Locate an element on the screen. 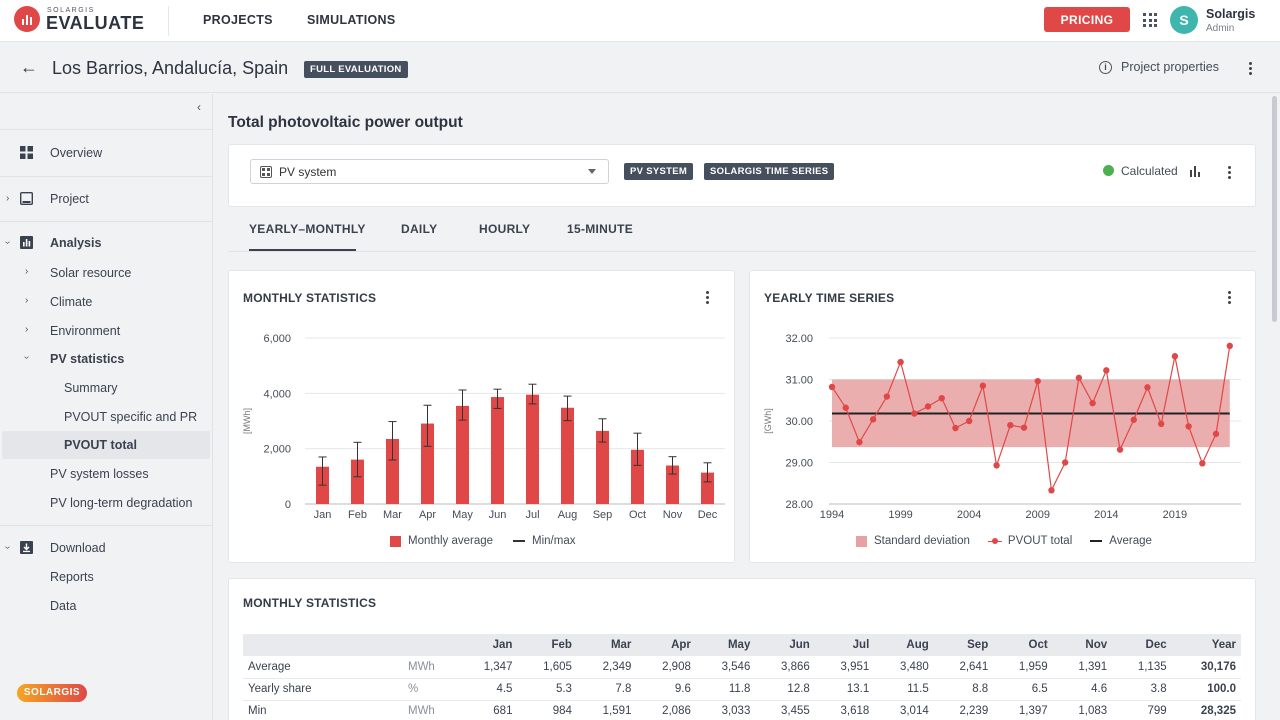  column-header: Jun is located at coordinates (785, 645).